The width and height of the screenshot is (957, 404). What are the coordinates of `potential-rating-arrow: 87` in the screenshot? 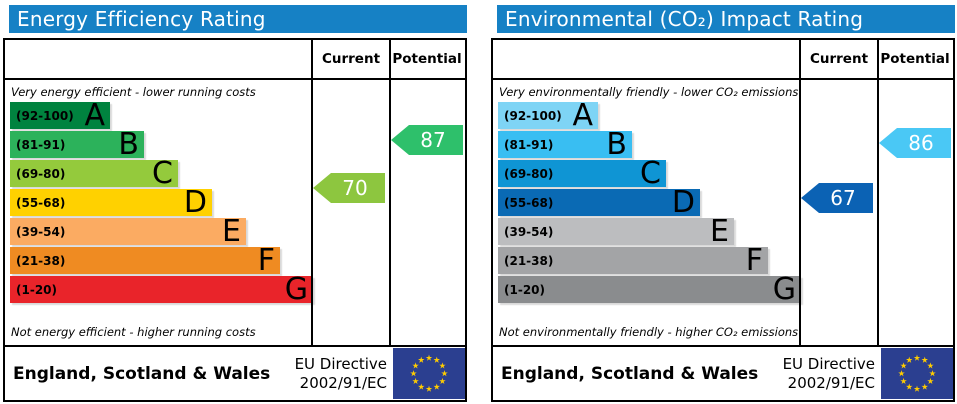 It's located at (427, 140).